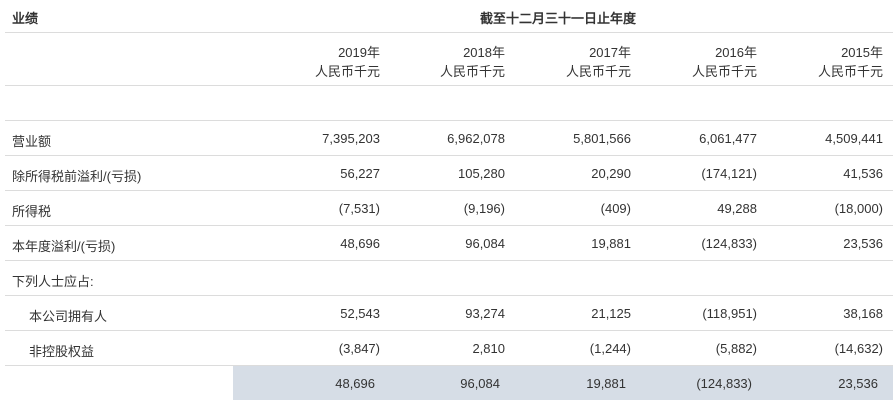  Describe the element at coordinates (351, 138) in the screenshot. I see `row-value: 7,395,203` at that location.